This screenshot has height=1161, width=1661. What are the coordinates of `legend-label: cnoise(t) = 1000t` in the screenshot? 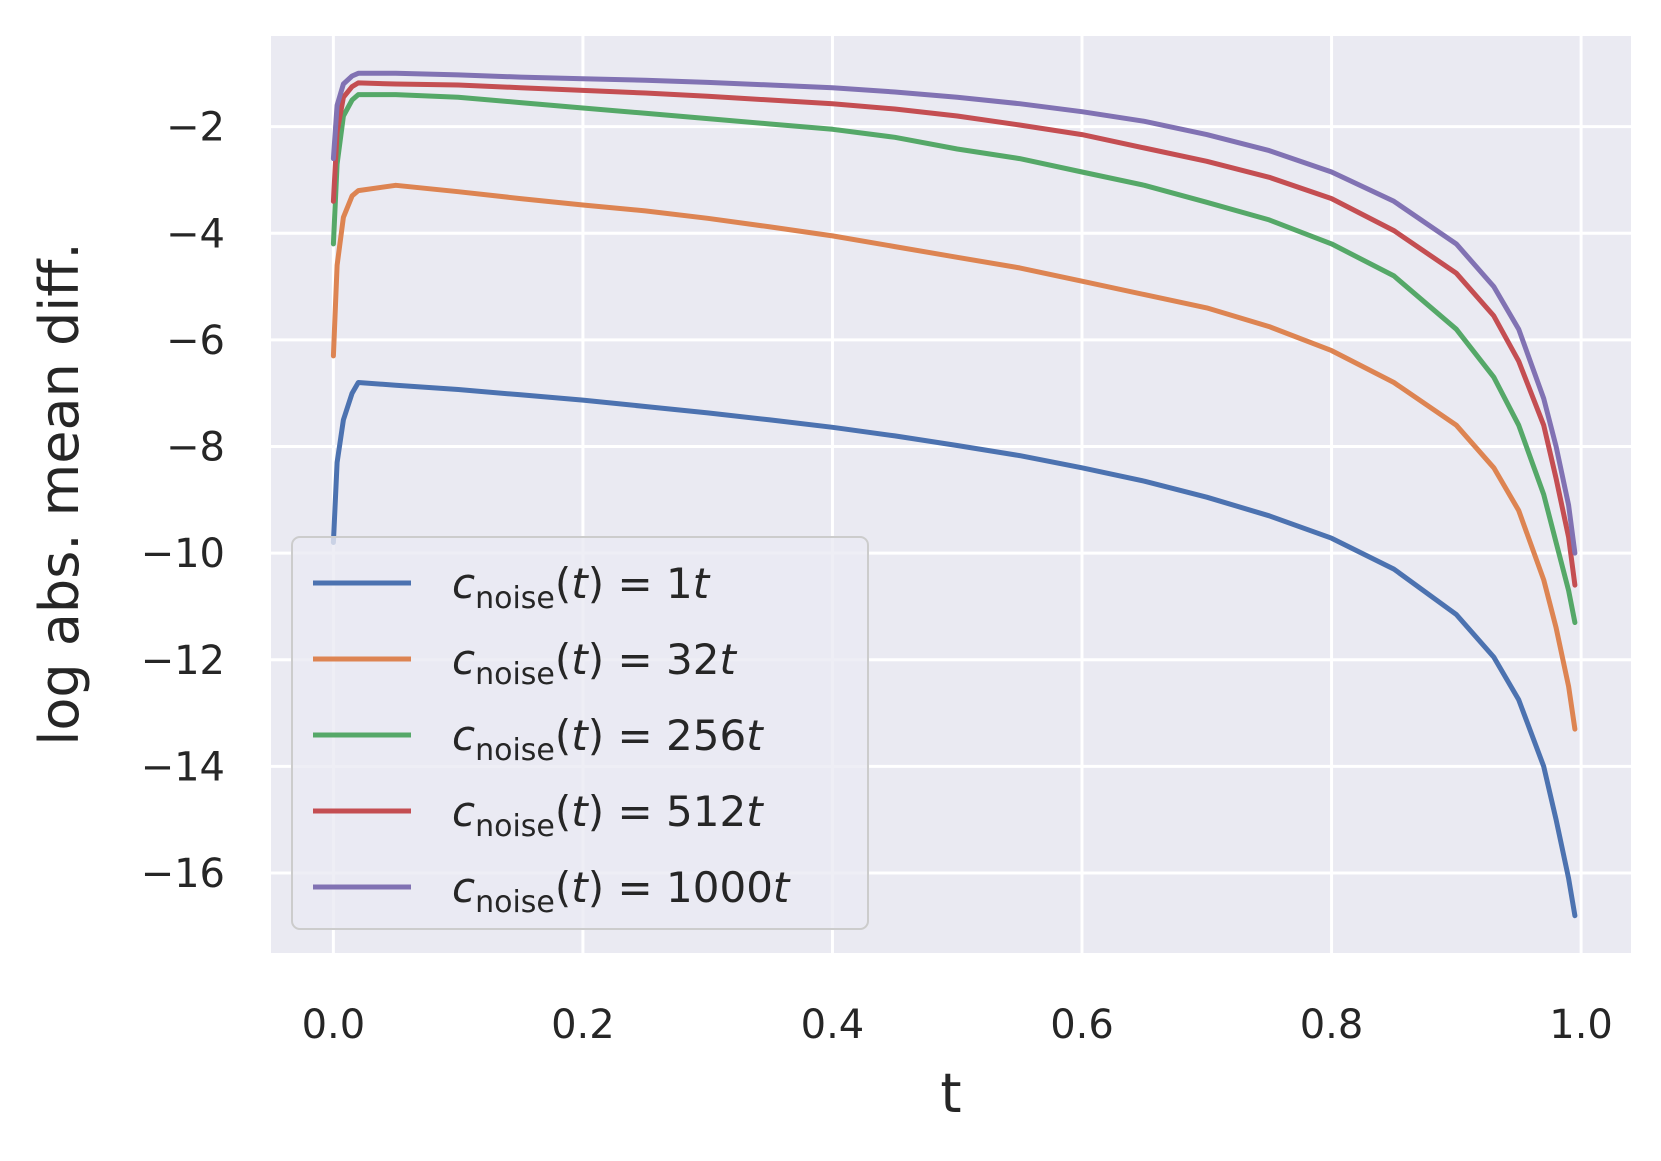 It's located at (621, 891).